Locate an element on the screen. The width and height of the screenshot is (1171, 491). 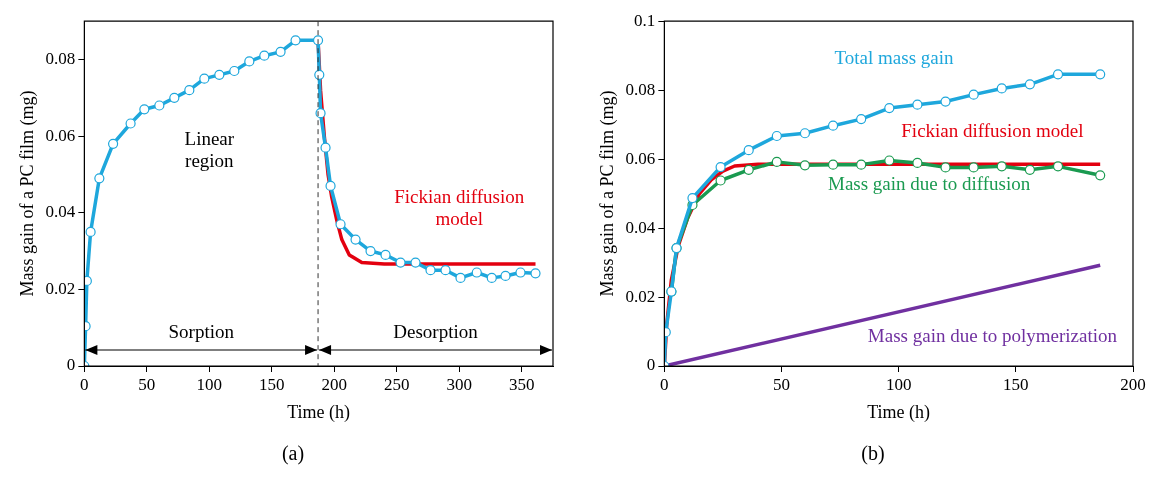
x-tick-label: 350 is located at coordinates (522, 384).